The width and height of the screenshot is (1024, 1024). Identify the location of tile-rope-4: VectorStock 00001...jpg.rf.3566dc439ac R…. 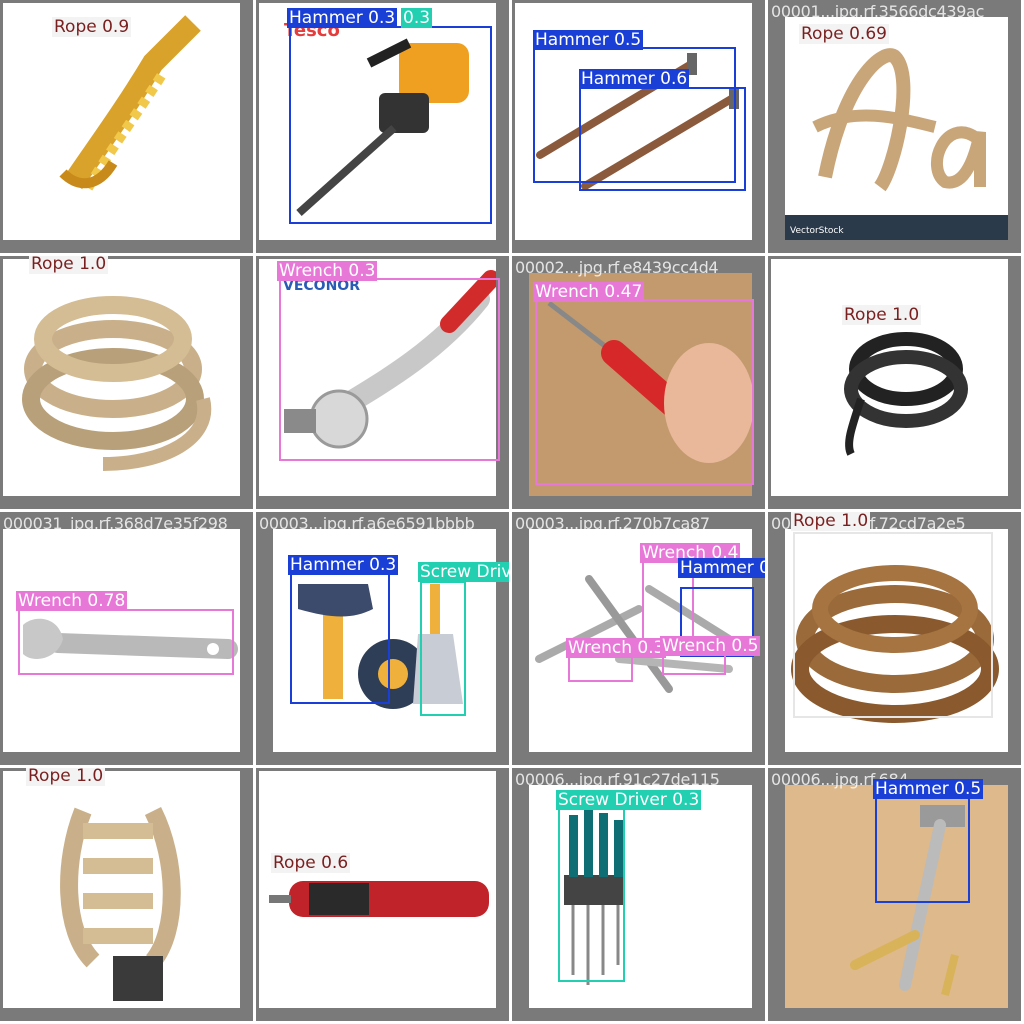
(894, 126).